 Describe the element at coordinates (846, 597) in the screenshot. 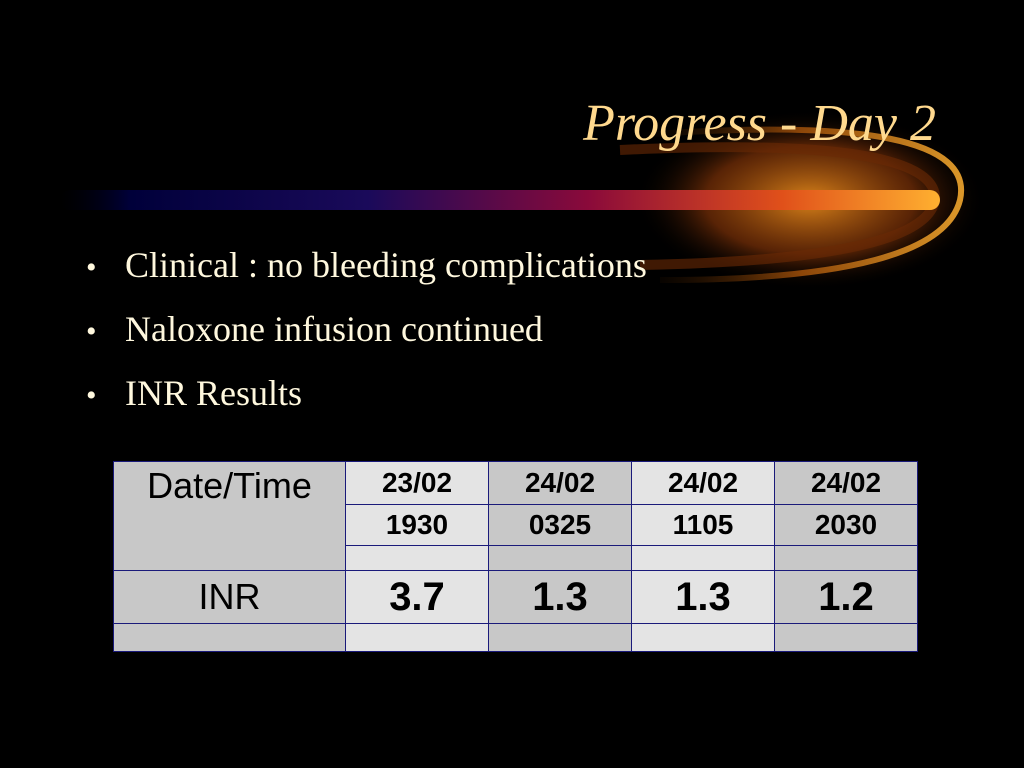

I see `inr-value-cell: 1.2` at that location.